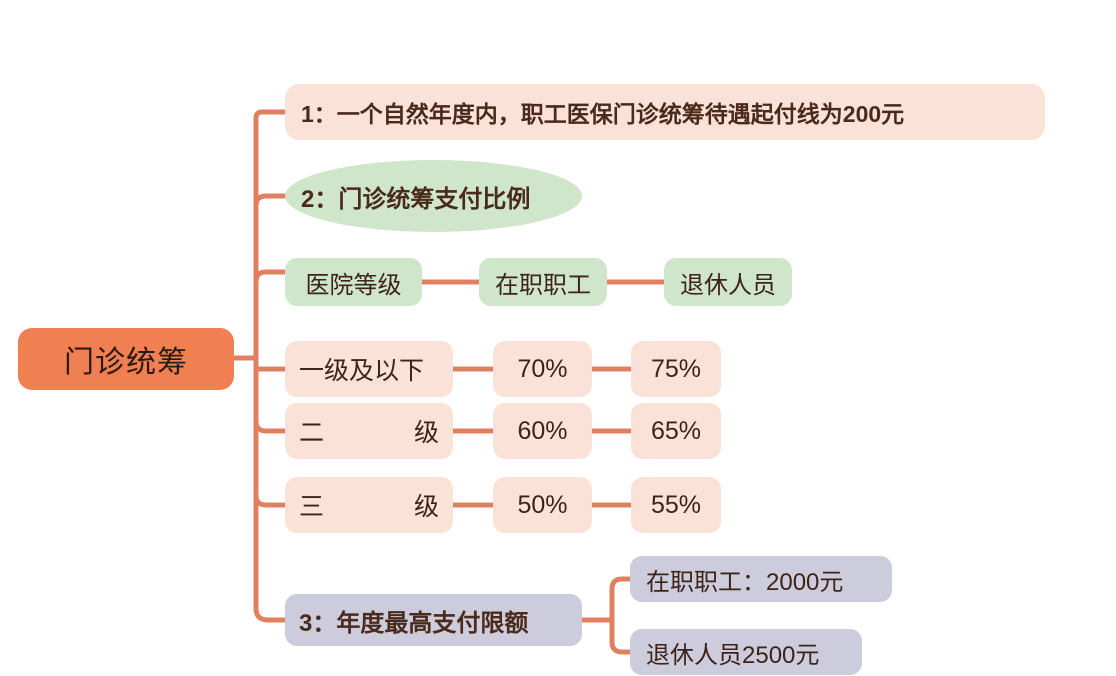 The width and height of the screenshot is (1116, 676). I want to click on connector-table-header, so click(270, 277).